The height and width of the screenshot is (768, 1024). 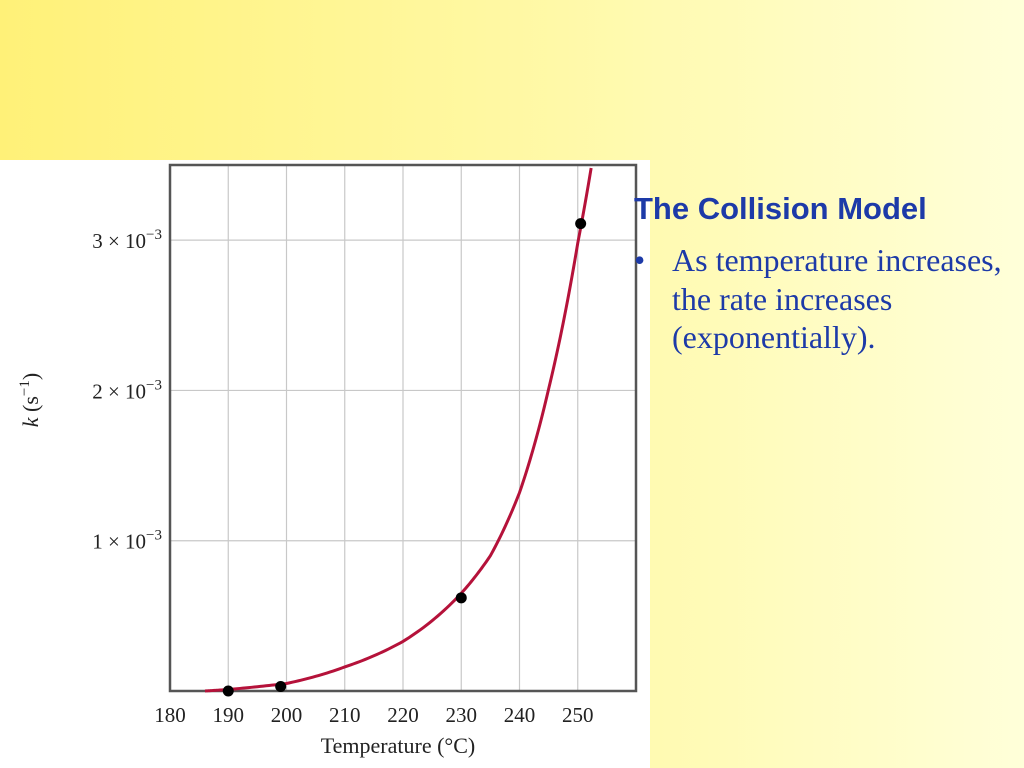 I want to click on x-tick-label: 210, so click(x=345, y=715).